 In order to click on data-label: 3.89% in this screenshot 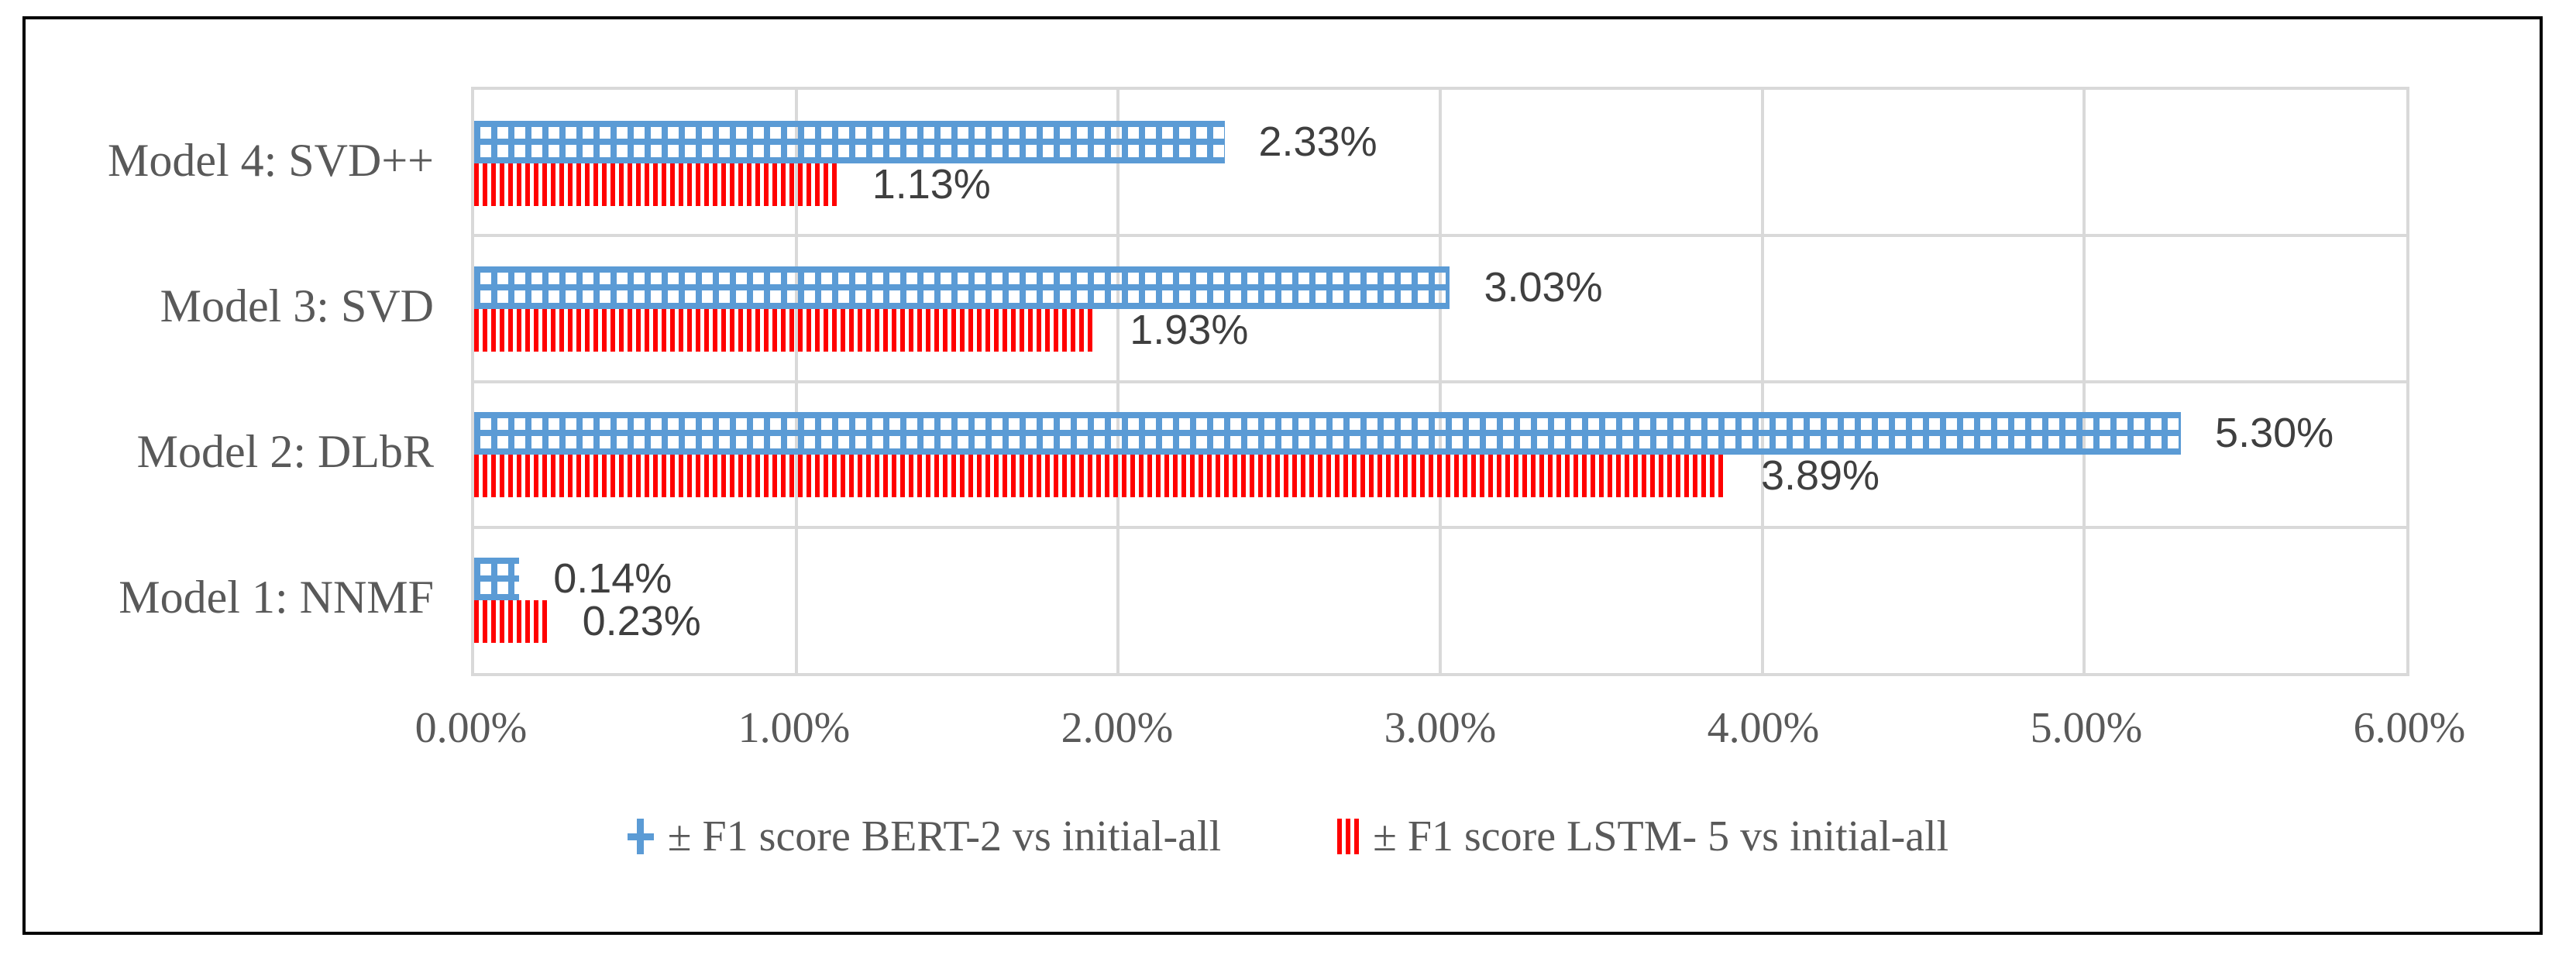, I will do `click(1820, 476)`.